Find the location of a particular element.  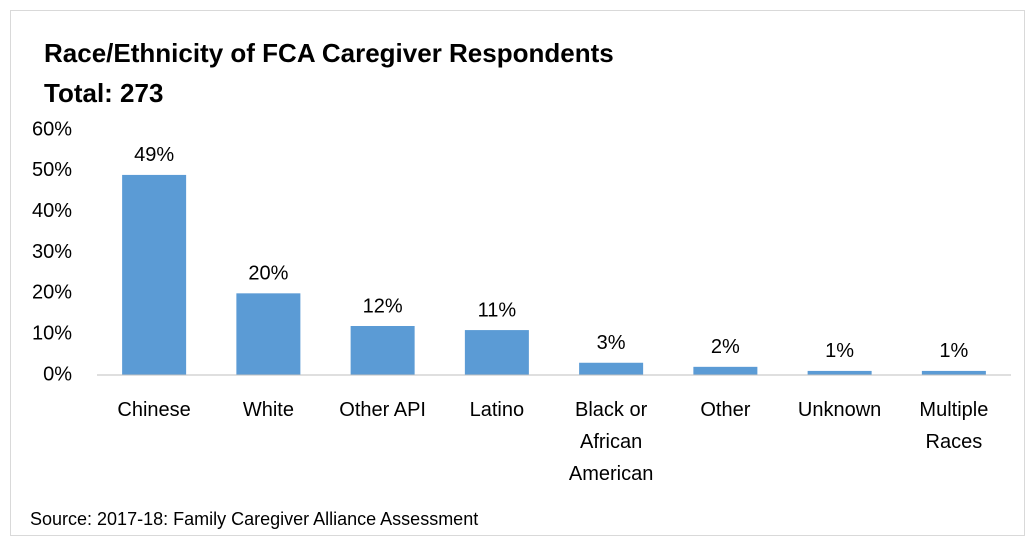

y-tick-label: 0% is located at coordinates (57, 374).